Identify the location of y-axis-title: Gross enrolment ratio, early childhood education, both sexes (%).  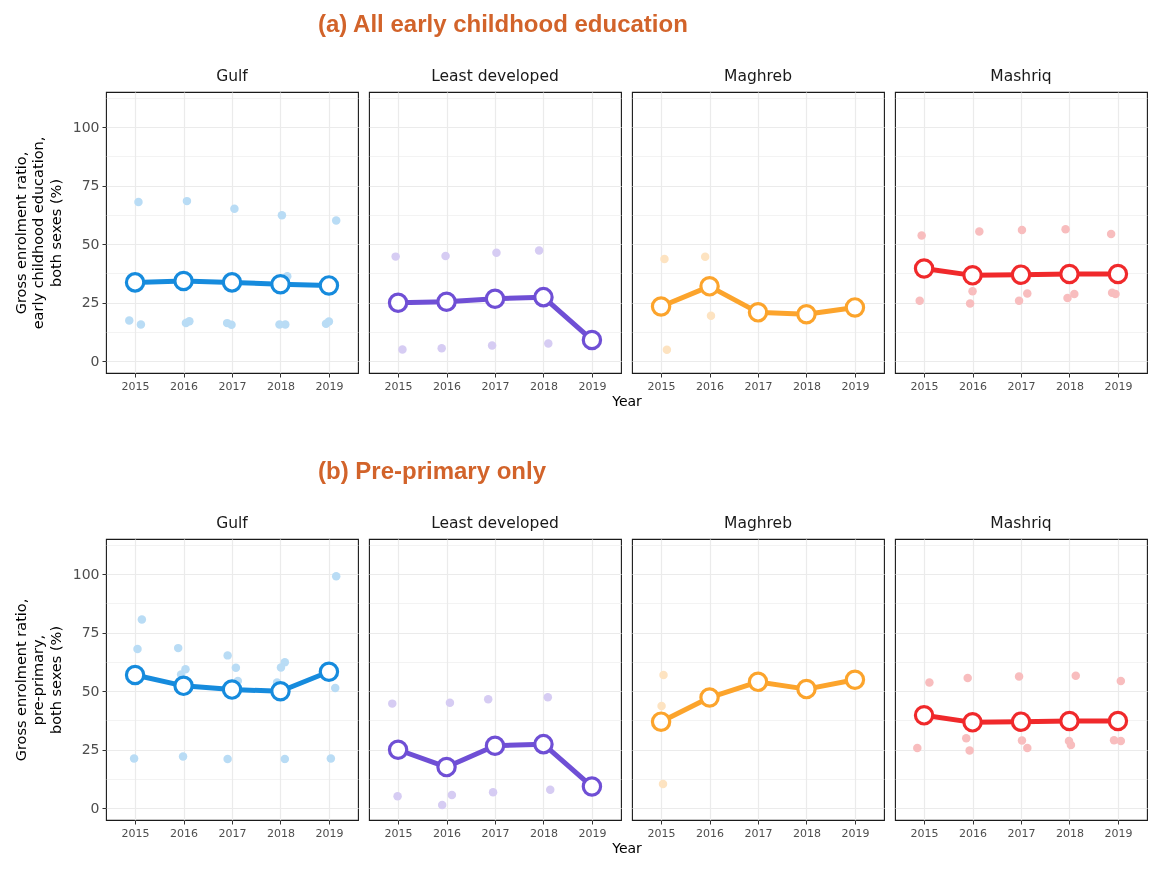
(38, 233).